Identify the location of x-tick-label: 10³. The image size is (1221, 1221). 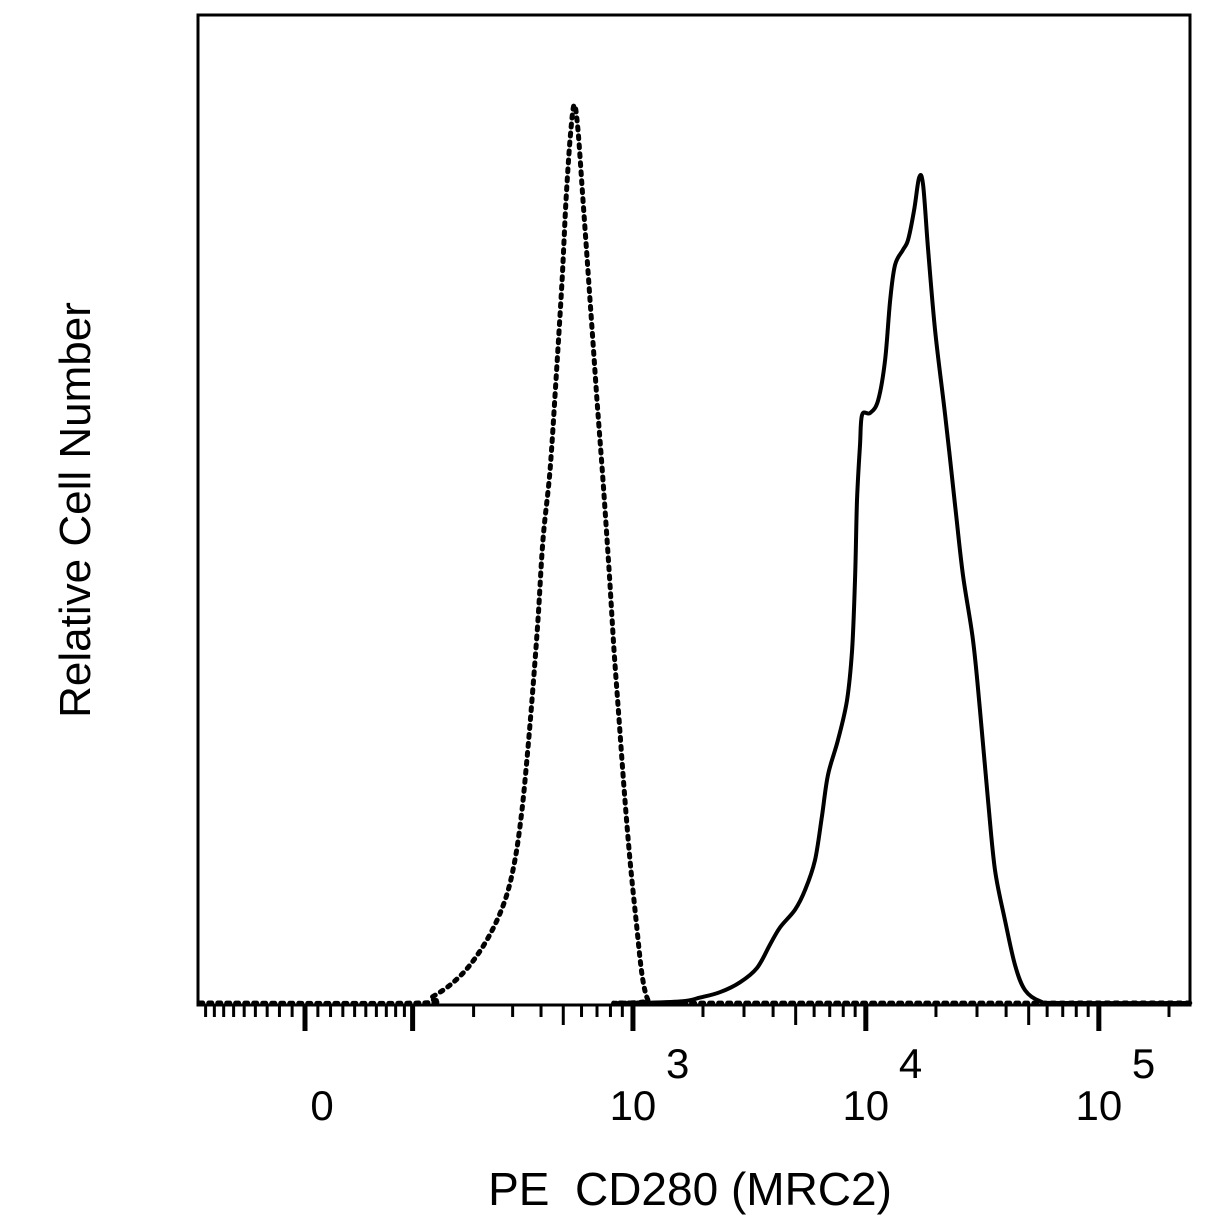
(650, 1084).